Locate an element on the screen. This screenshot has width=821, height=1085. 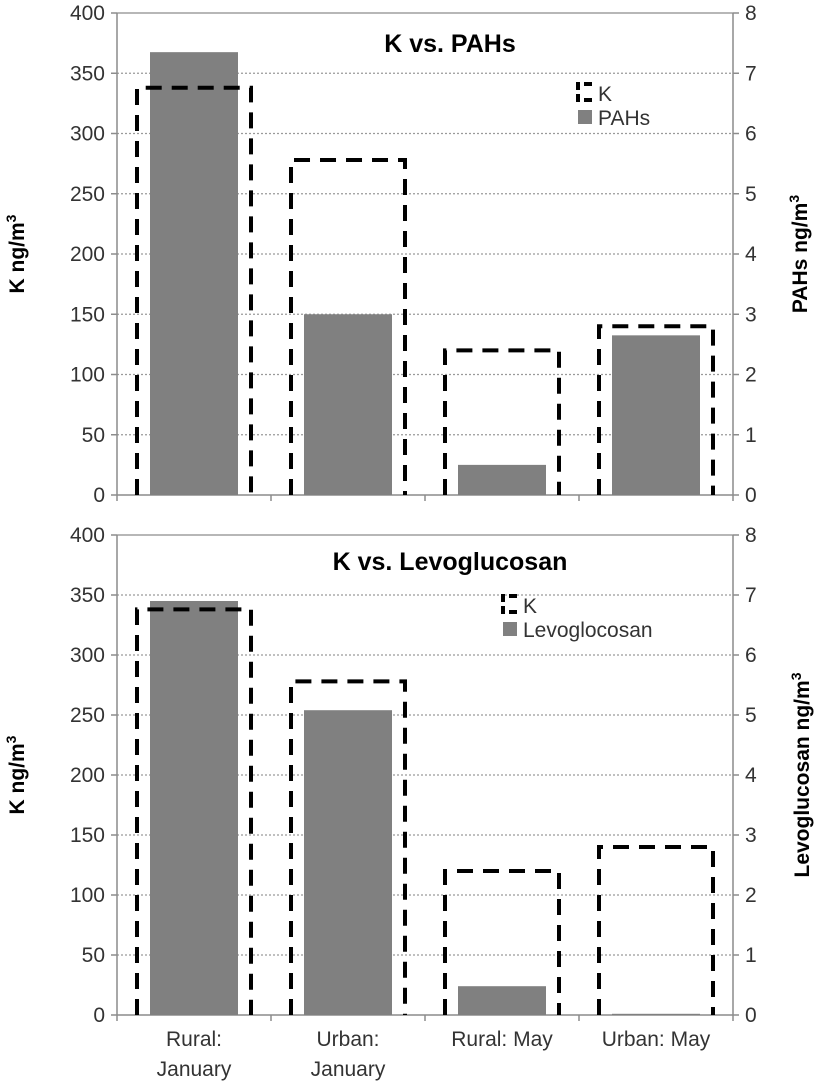
chart-title: K vs. PAHs is located at coordinates (450, 44).